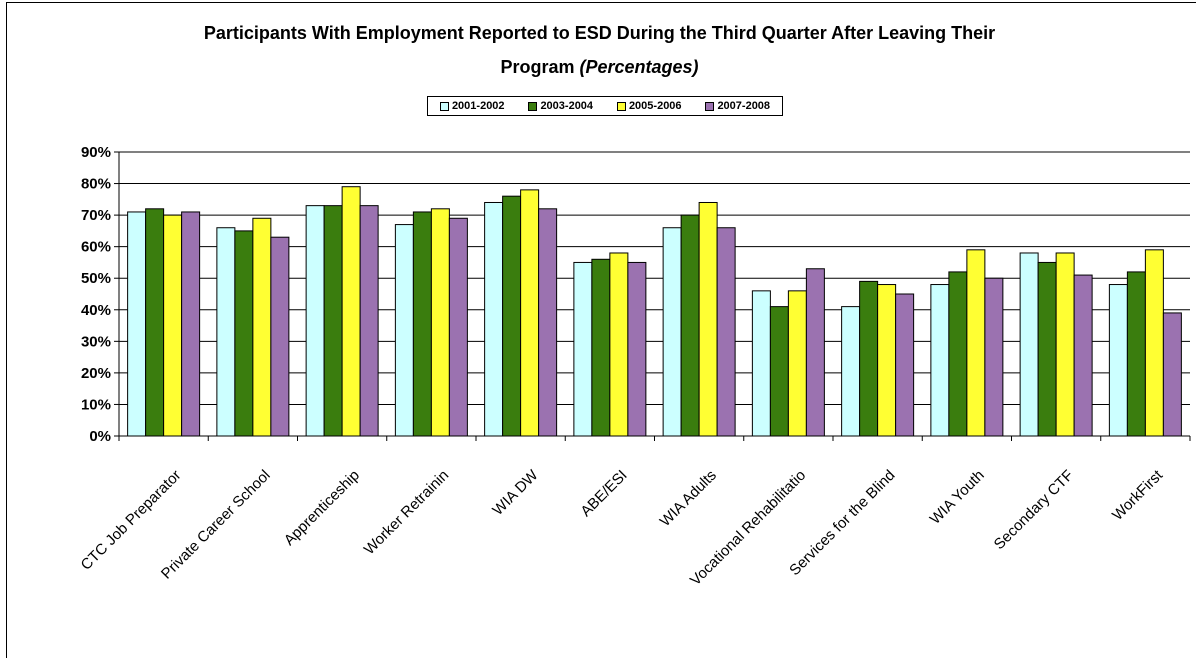 Image resolution: width=1199 pixels, height=659 pixels. What do you see at coordinates (655, 106) in the screenshot?
I see `legend-label-2: 2005-2006` at bounding box center [655, 106].